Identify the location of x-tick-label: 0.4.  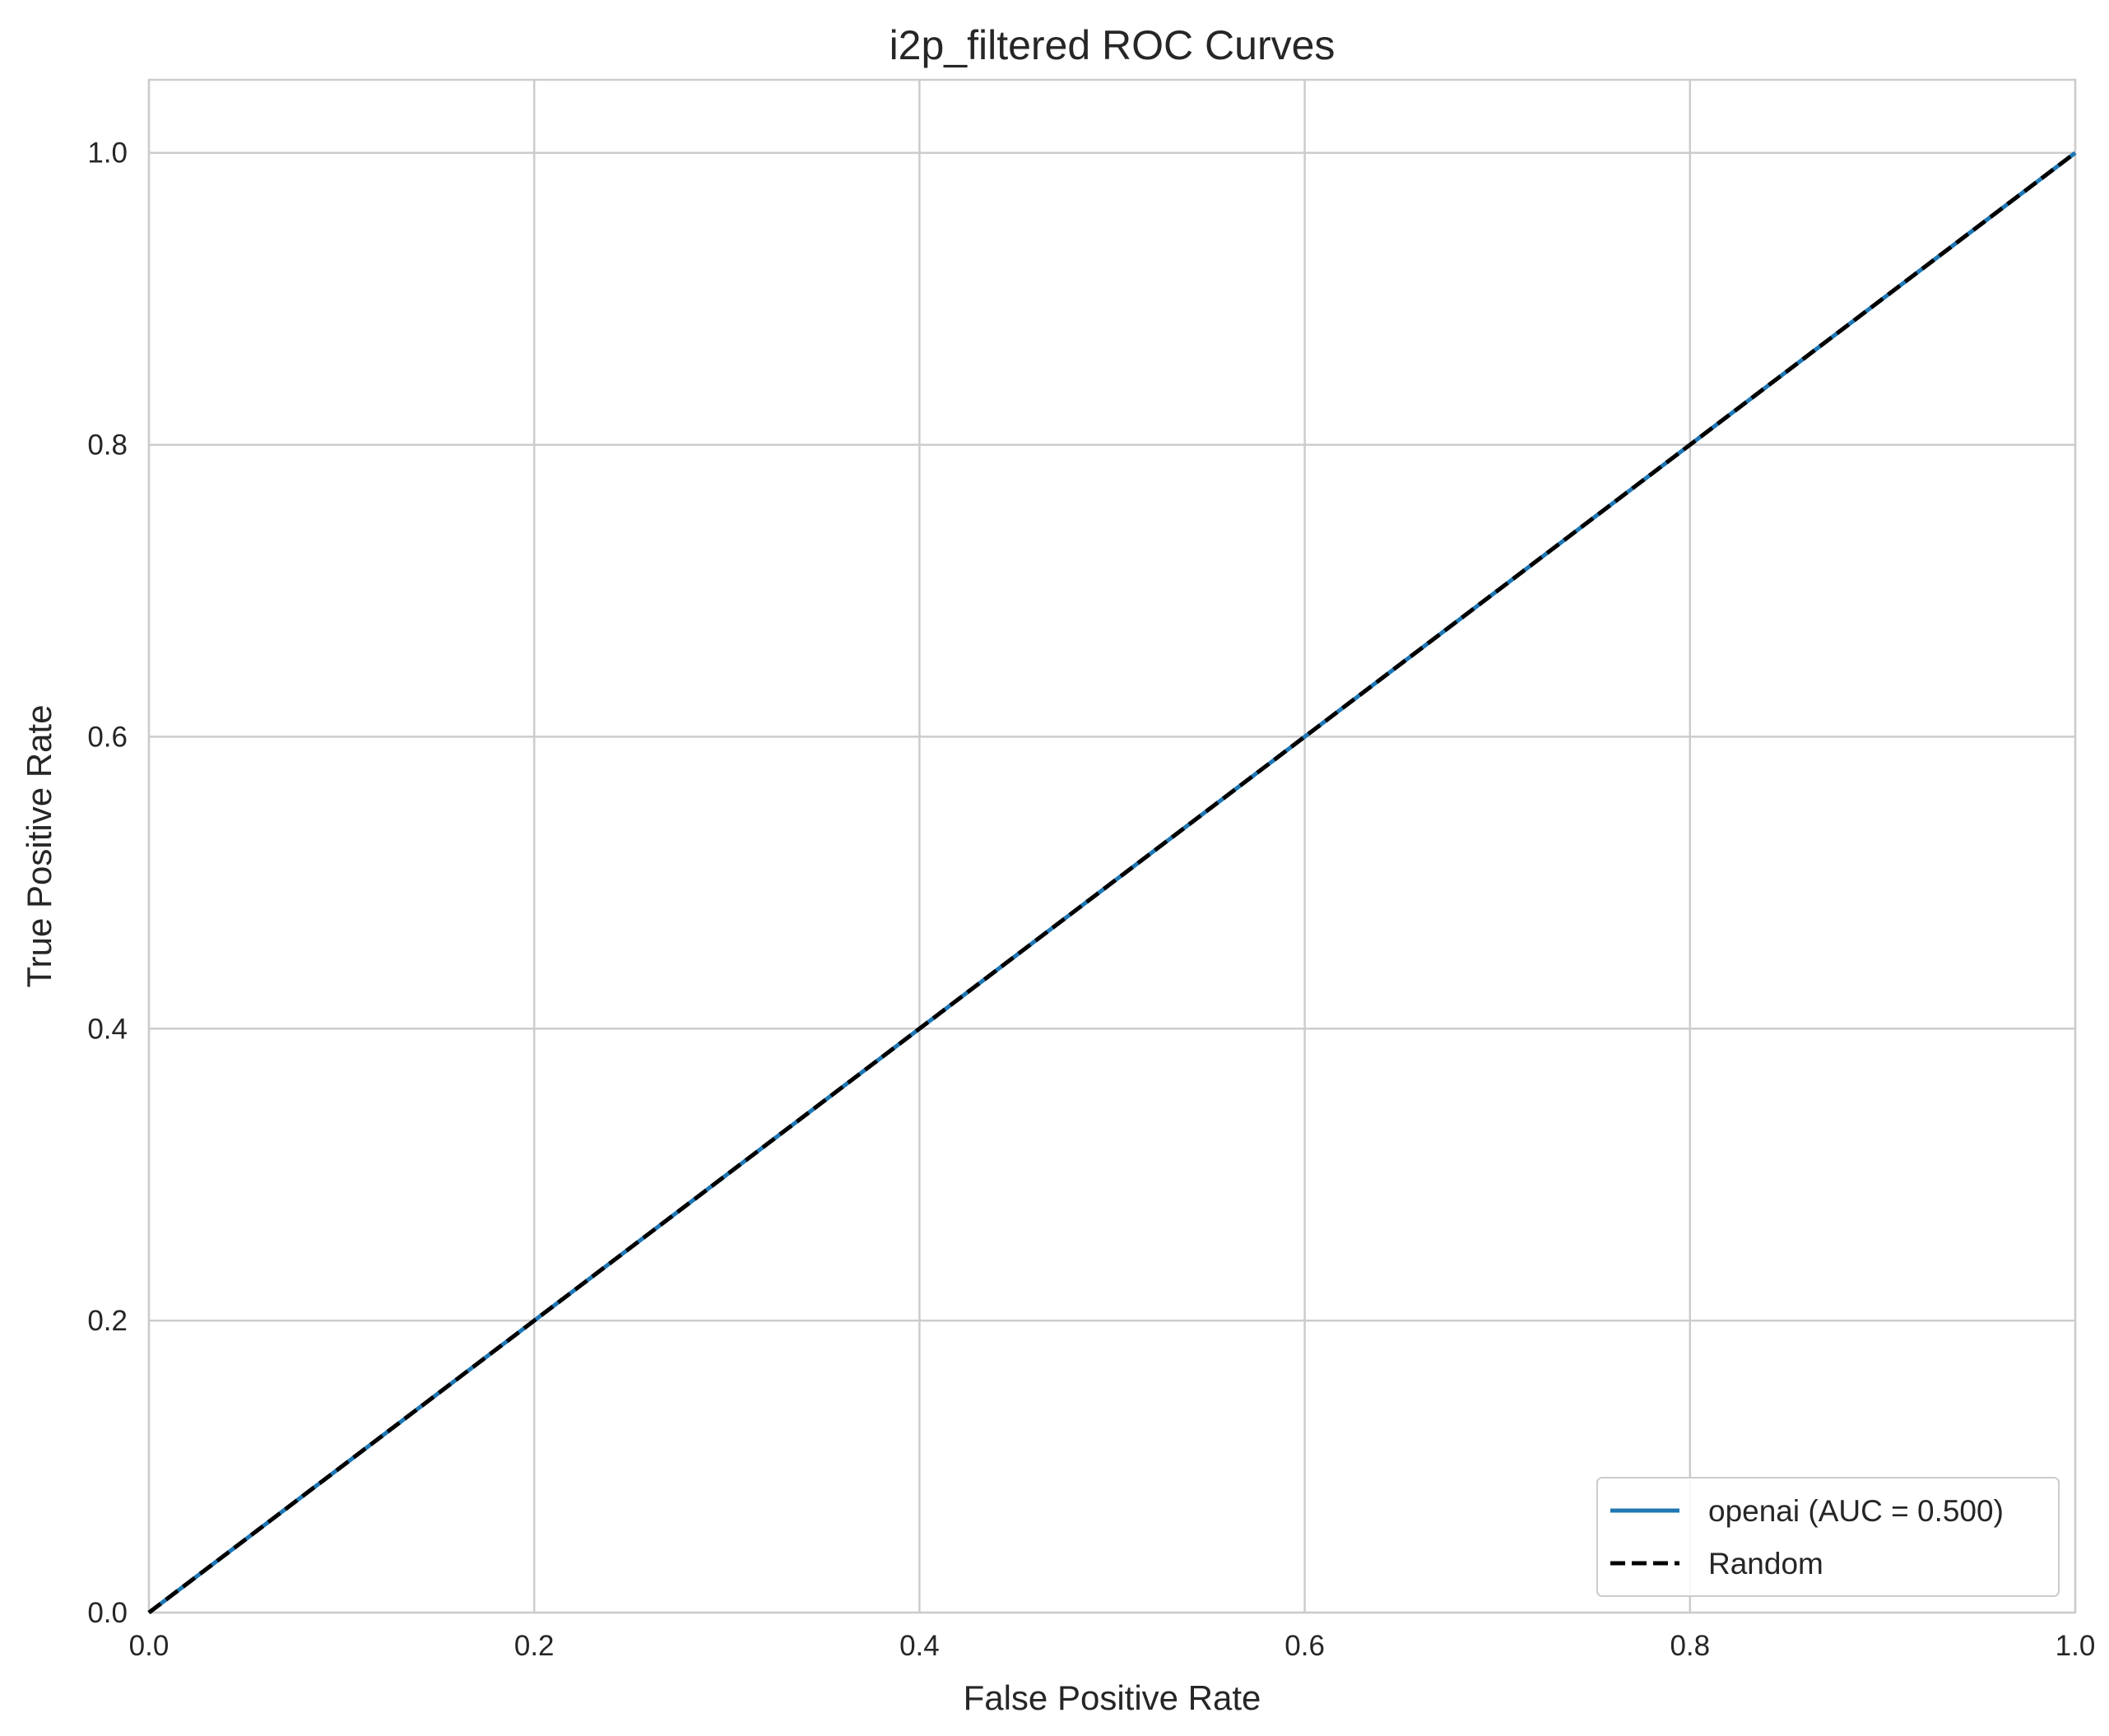
(919, 1646).